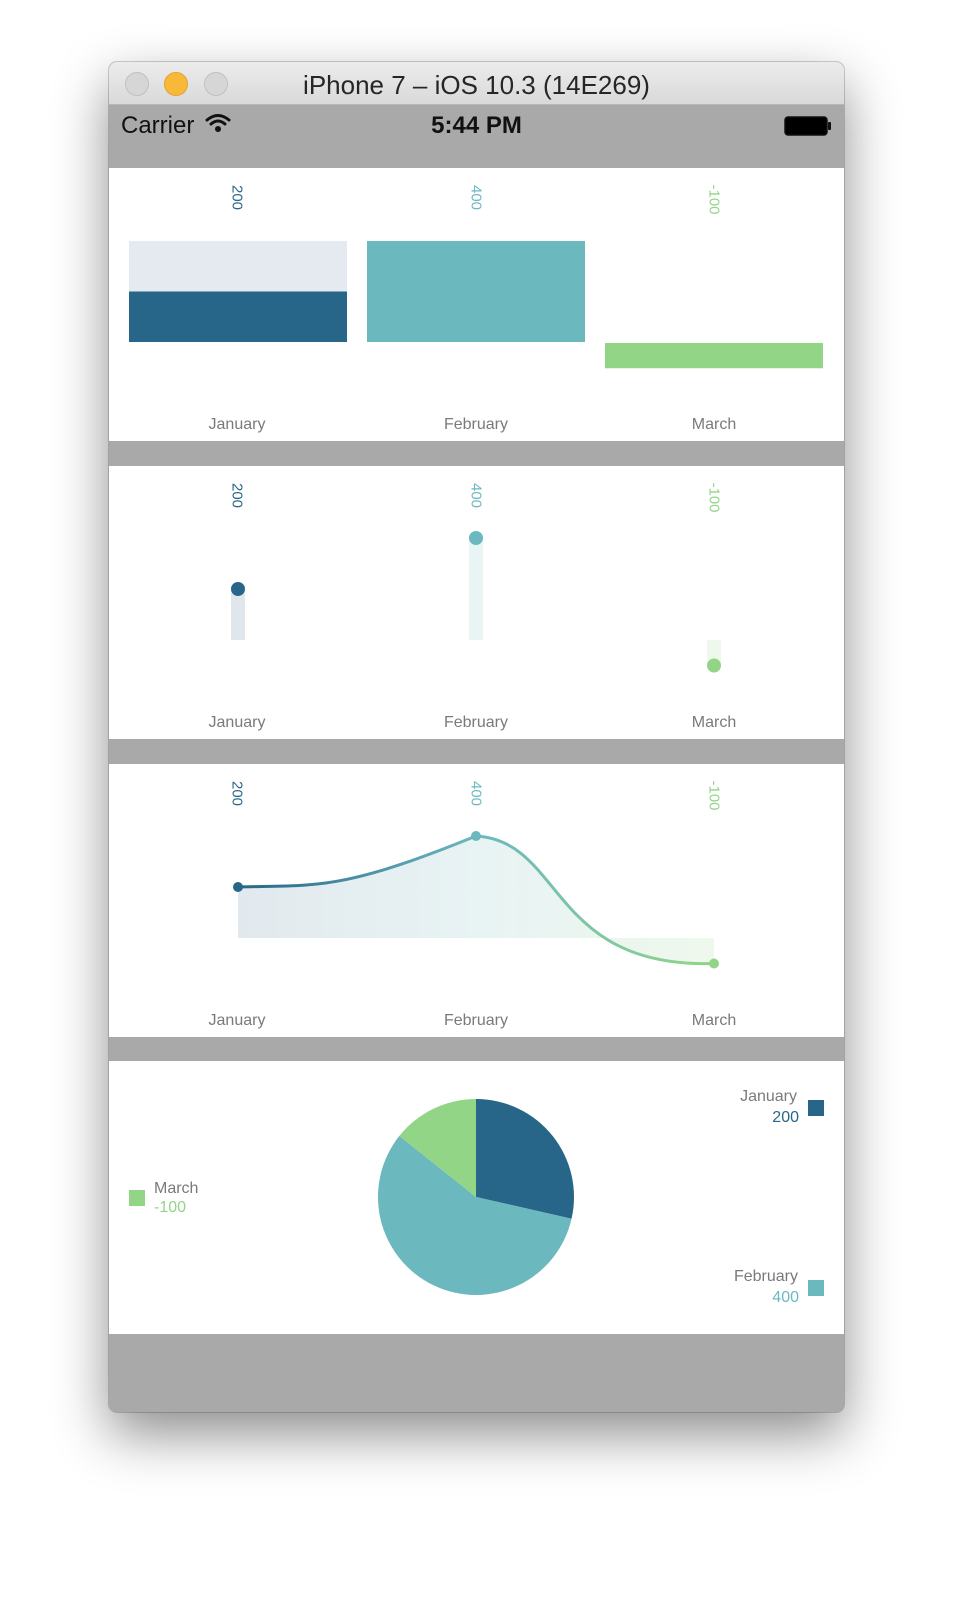 Image resolution: width=974 pixels, height=1602 pixels. I want to click on window-titlebar: iPhone 7 – iOS 10.3 (14E269), so click(476, 83).